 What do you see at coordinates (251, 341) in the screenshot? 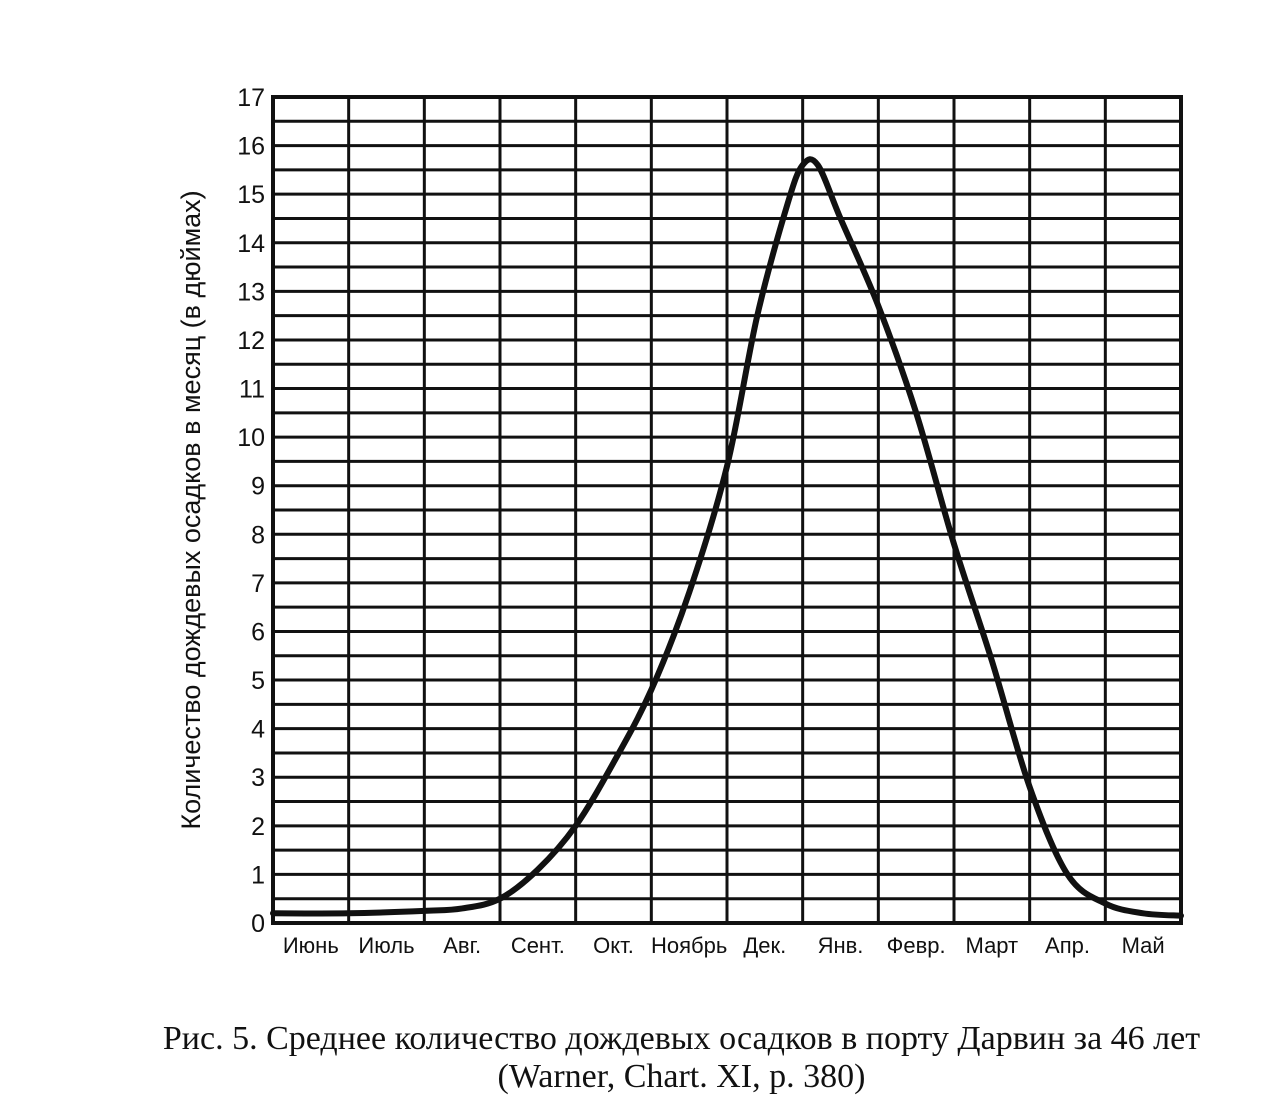
I see `y-tick-label: 12` at bounding box center [251, 341].